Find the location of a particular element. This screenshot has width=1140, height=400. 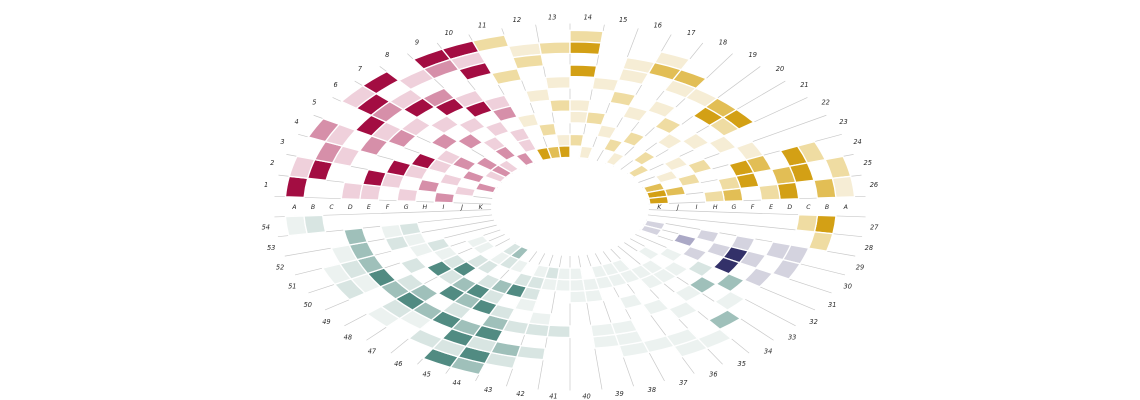

sector-label: 41 is located at coordinates (553, 396).